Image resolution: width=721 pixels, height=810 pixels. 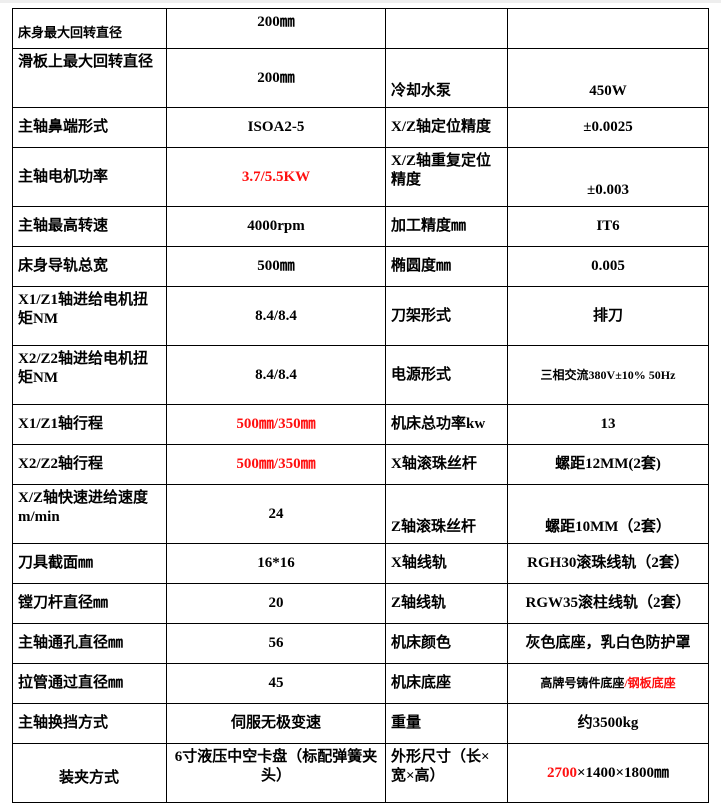 What do you see at coordinates (89, 464) in the screenshot?
I see `param-label: X2/Z2轴行程` at bounding box center [89, 464].